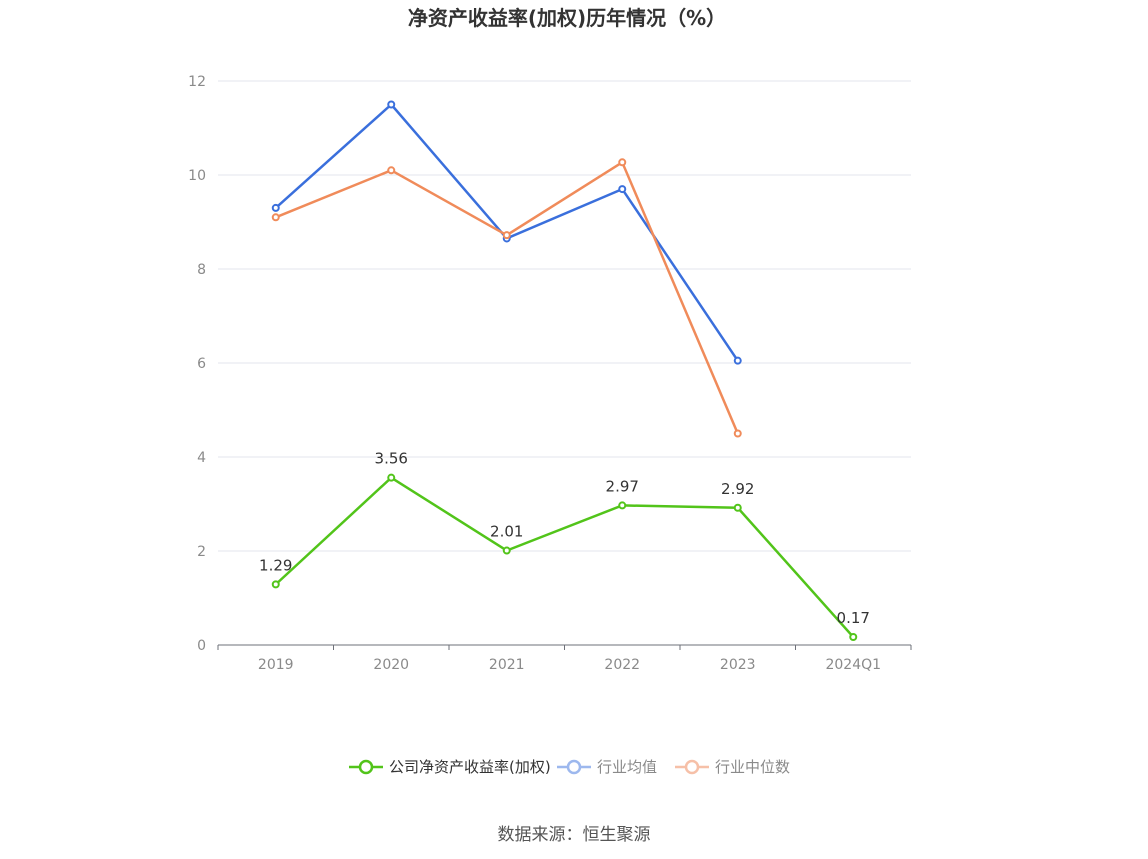 This screenshot has height=859, width=1148. Describe the element at coordinates (197, 176) in the screenshot. I see `y-tick-label: 10` at that location.